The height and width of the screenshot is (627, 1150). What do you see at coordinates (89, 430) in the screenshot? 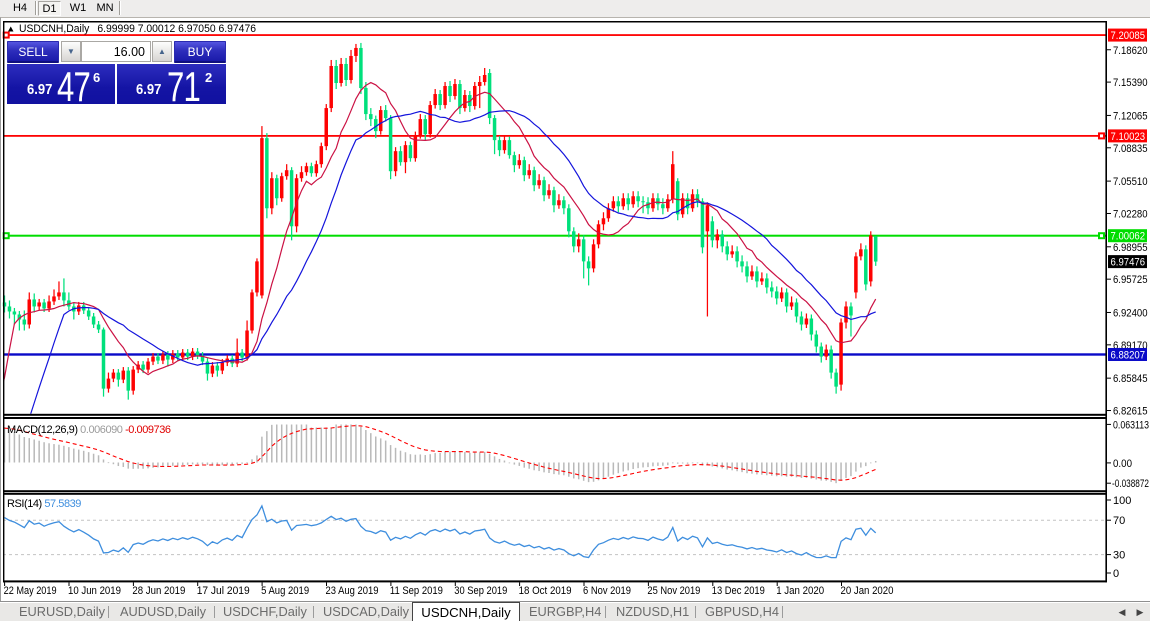
I see `svg-text:MACD(12,26,9) 0.006090 -0.0097: MACD(12,26,9) 0.006090 -0.009736` at bounding box center [89, 430].